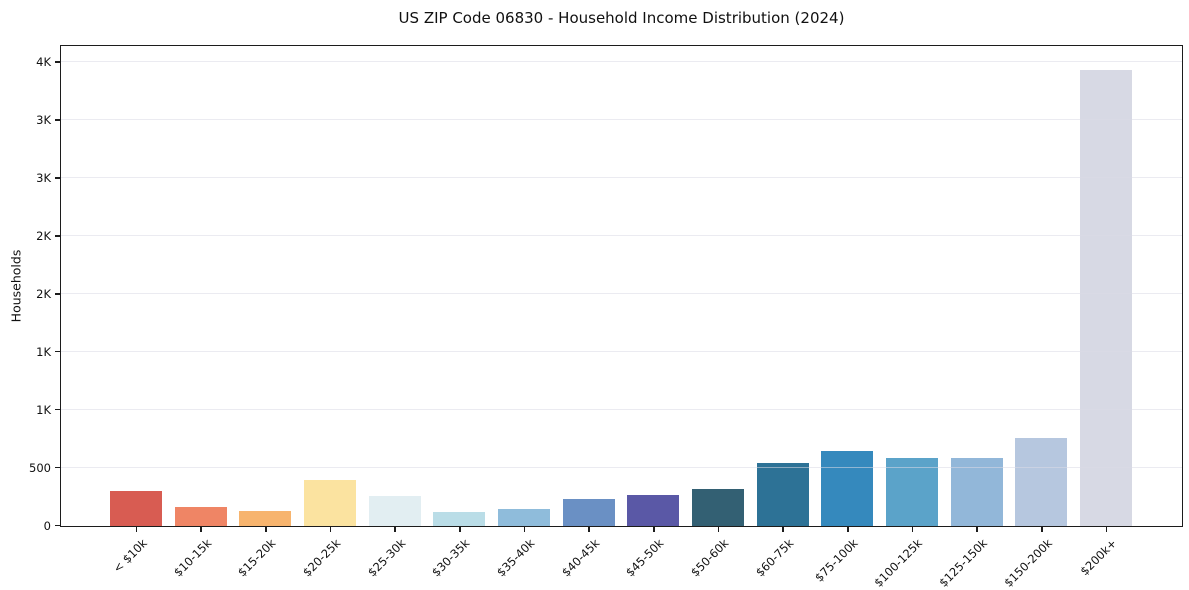 This screenshot has width=1189, height=590. I want to click on y-tick-label: 4K, so click(43, 62).